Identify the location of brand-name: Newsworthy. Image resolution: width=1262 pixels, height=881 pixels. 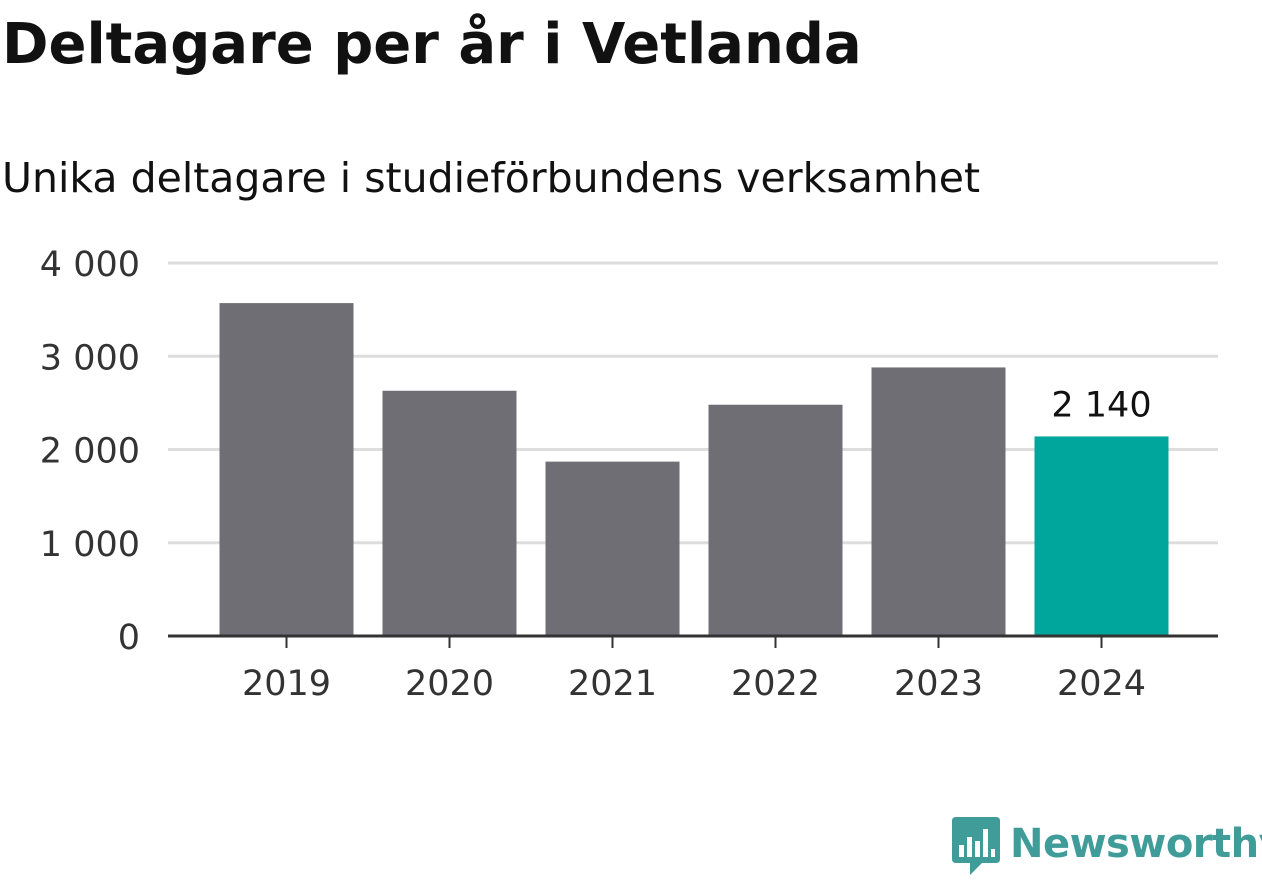
(1136, 844).